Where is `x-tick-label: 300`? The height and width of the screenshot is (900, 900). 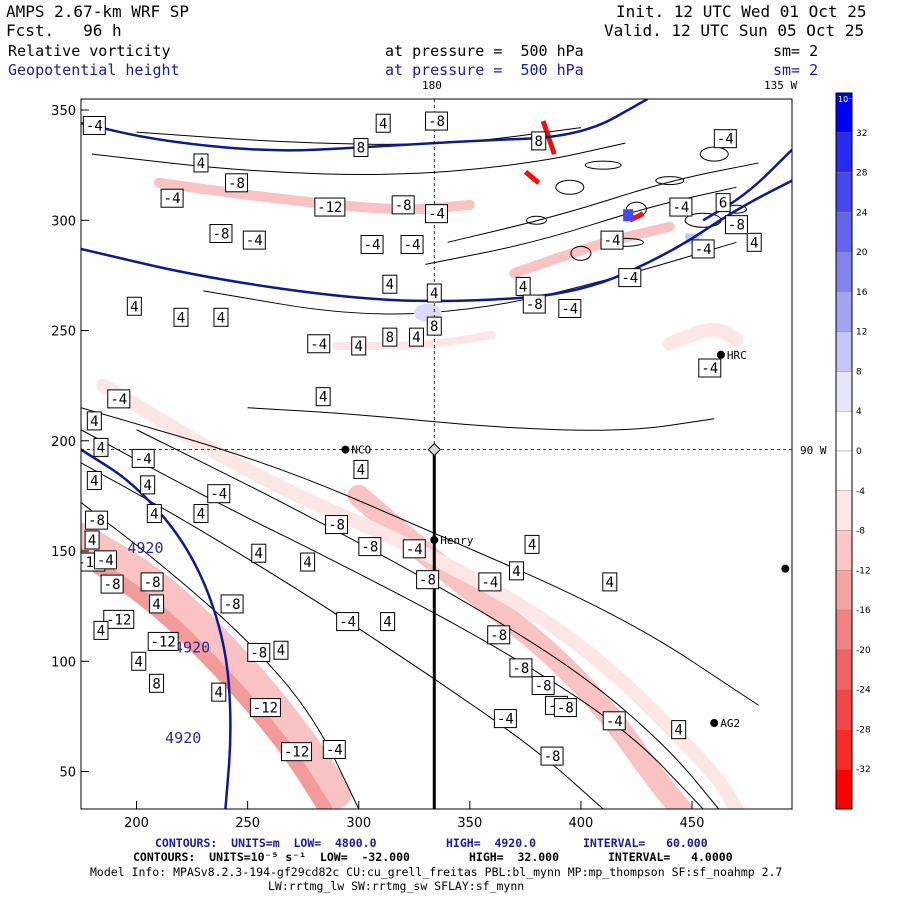 x-tick-label: 300 is located at coordinates (358, 823).